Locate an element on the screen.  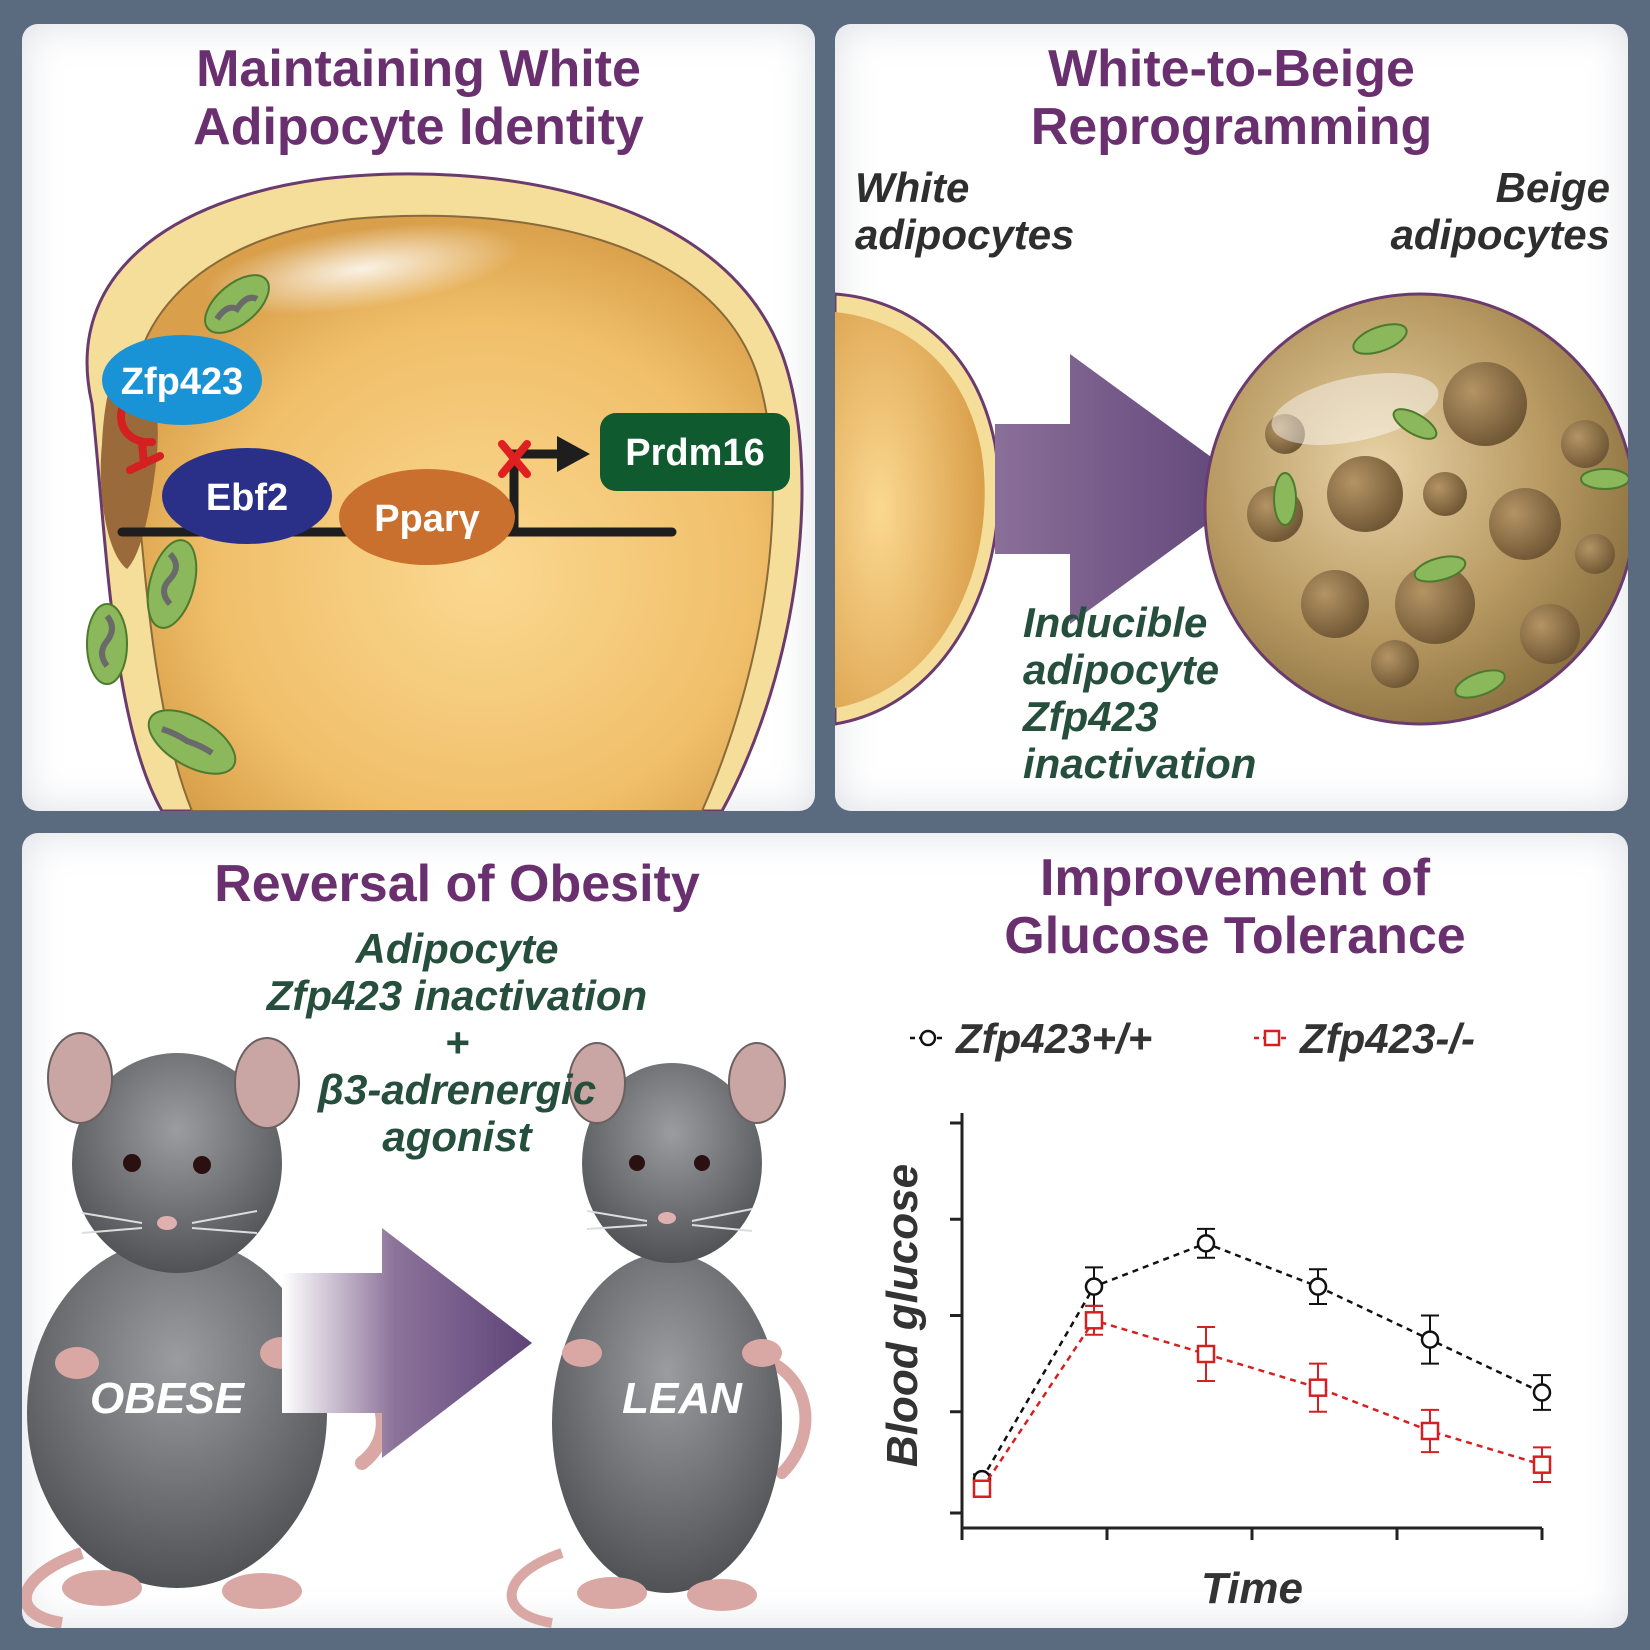
label-line: adipocyte is located at coordinates (1121, 669).